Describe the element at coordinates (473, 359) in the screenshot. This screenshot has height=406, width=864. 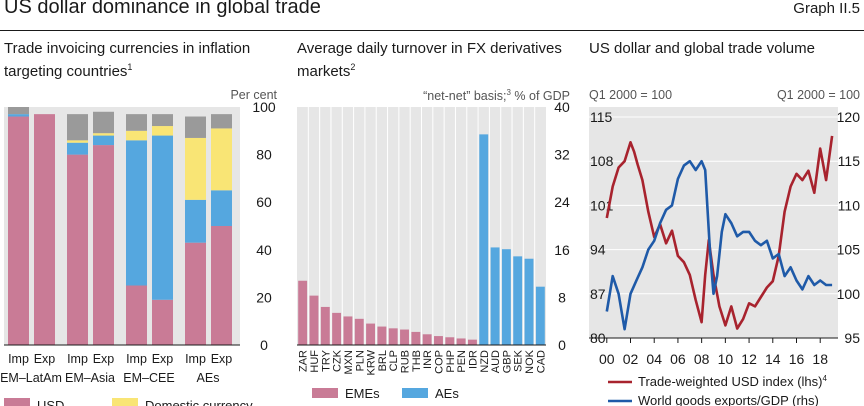
I see `panel2-category-label: IDR` at that location.